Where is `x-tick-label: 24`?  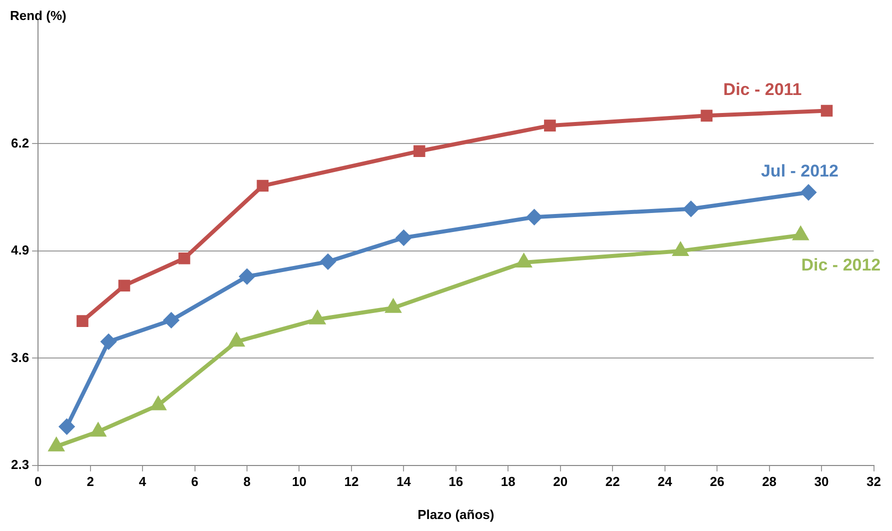 x-tick-label: 24 is located at coordinates (665, 481).